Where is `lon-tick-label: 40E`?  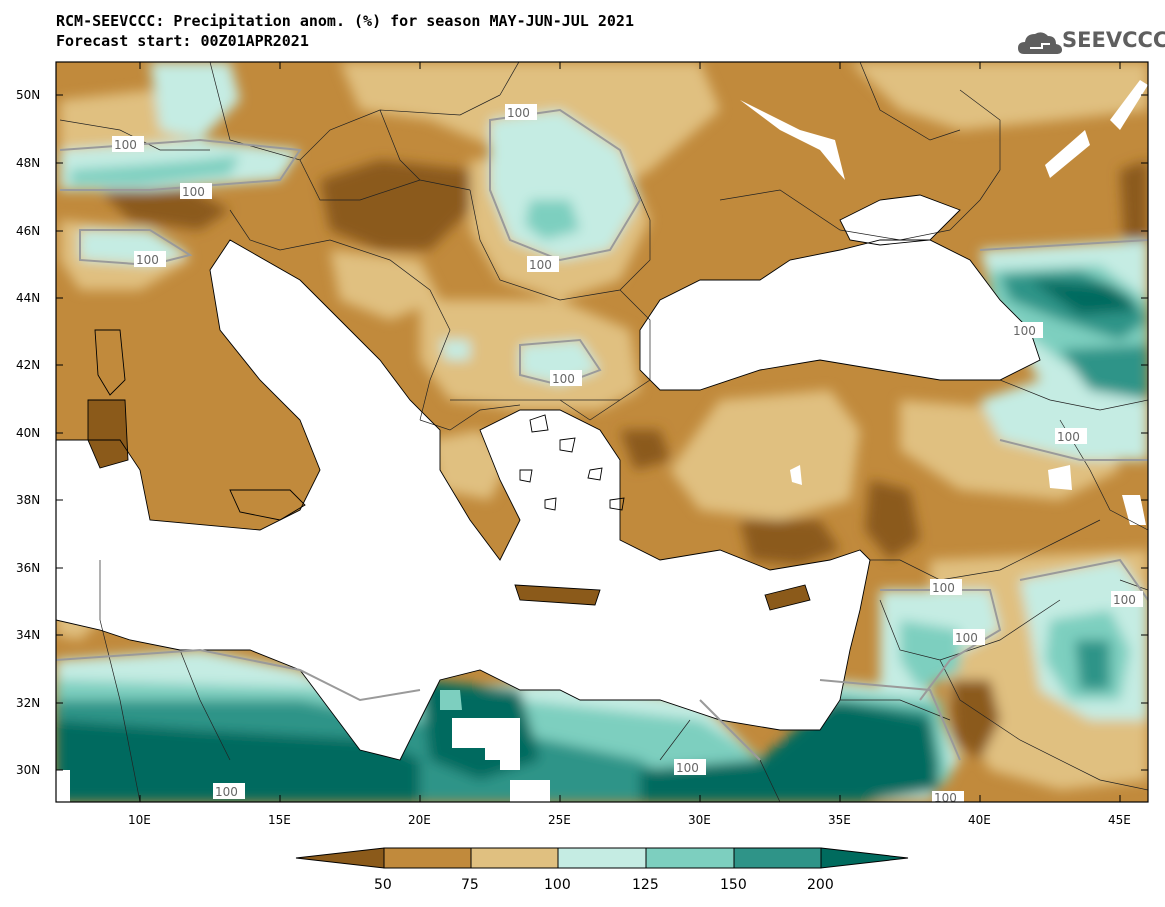 lon-tick-label: 40E is located at coordinates (979, 820).